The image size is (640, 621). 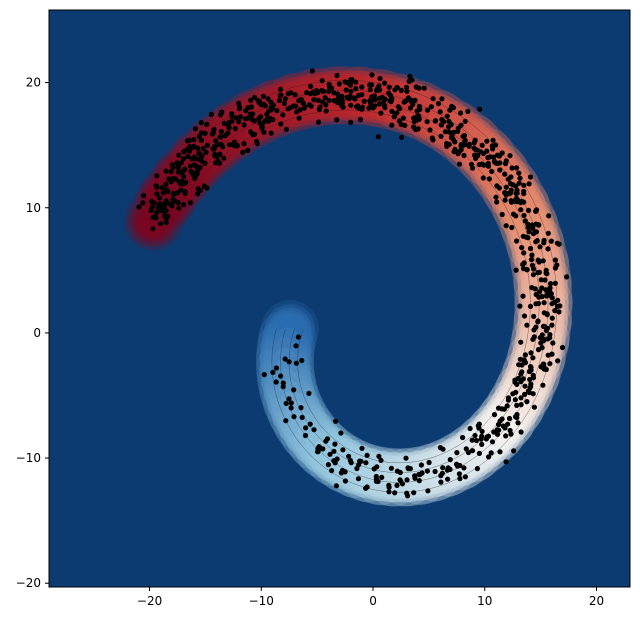 What do you see at coordinates (149, 601) in the screenshot?
I see `x-tick-label: −20` at bounding box center [149, 601].